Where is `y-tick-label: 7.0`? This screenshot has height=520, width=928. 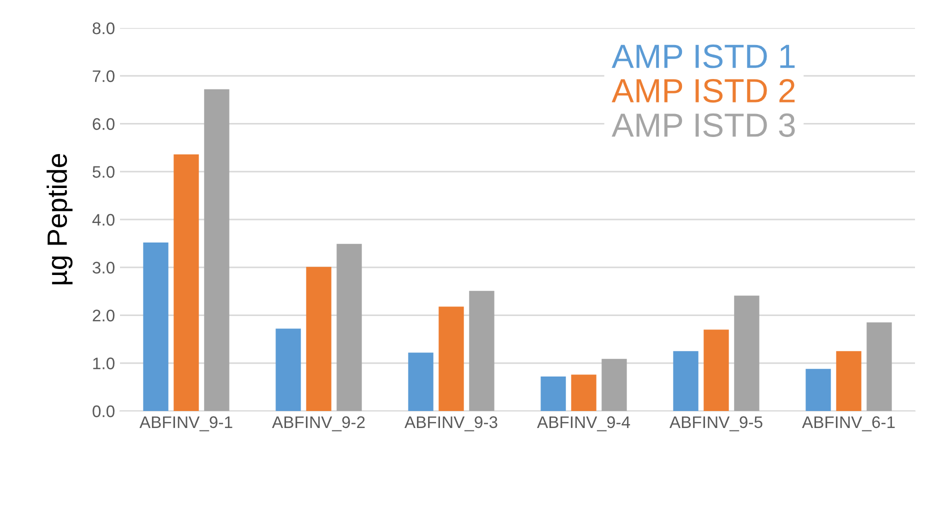 y-tick-label: 7.0 is located at coordinates (103, 76).